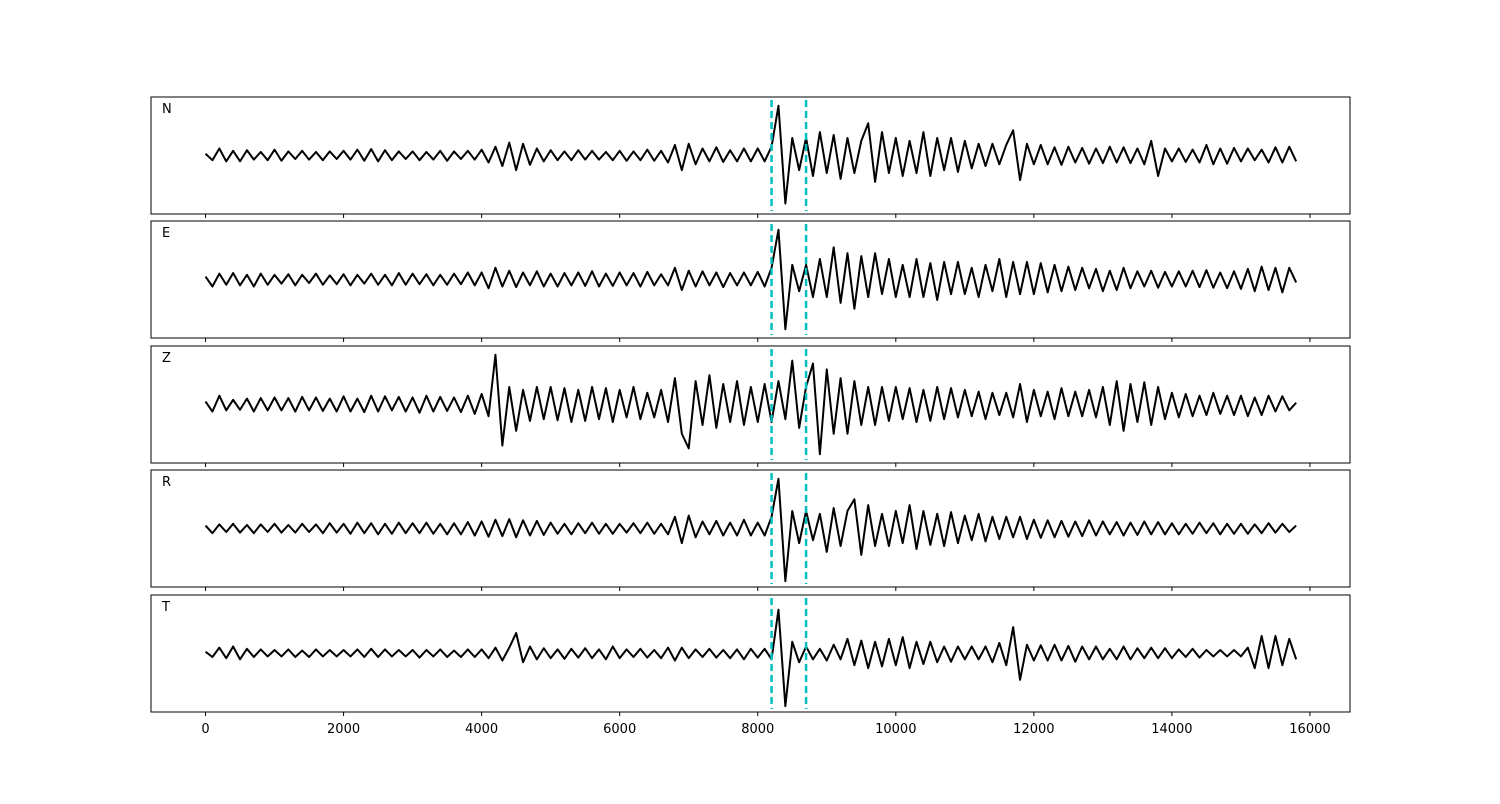 This screenshot has height=804, width=1500. I want to click on x-tick-label: 14000, so click(1171, 729).